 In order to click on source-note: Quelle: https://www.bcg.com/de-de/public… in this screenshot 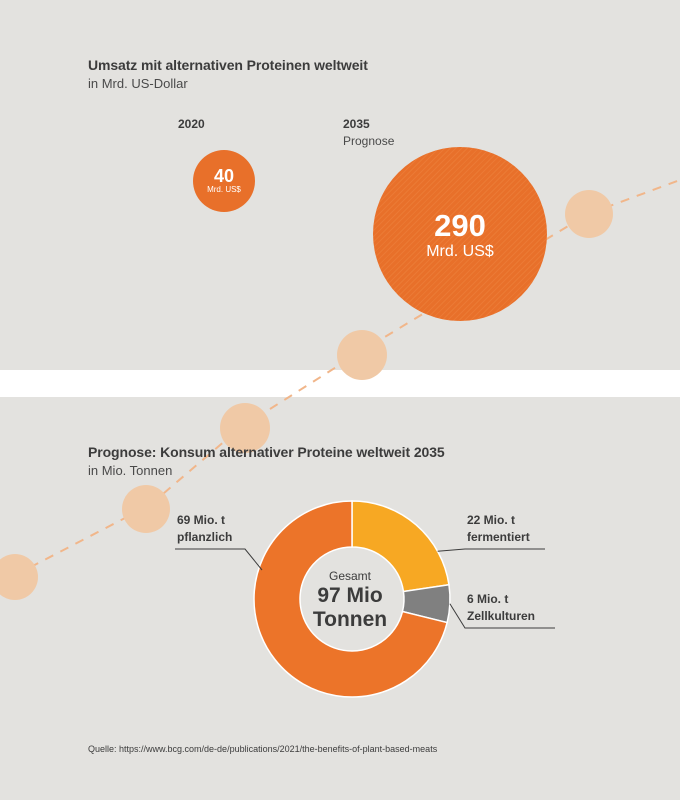, I will do `click(263, 749)`.